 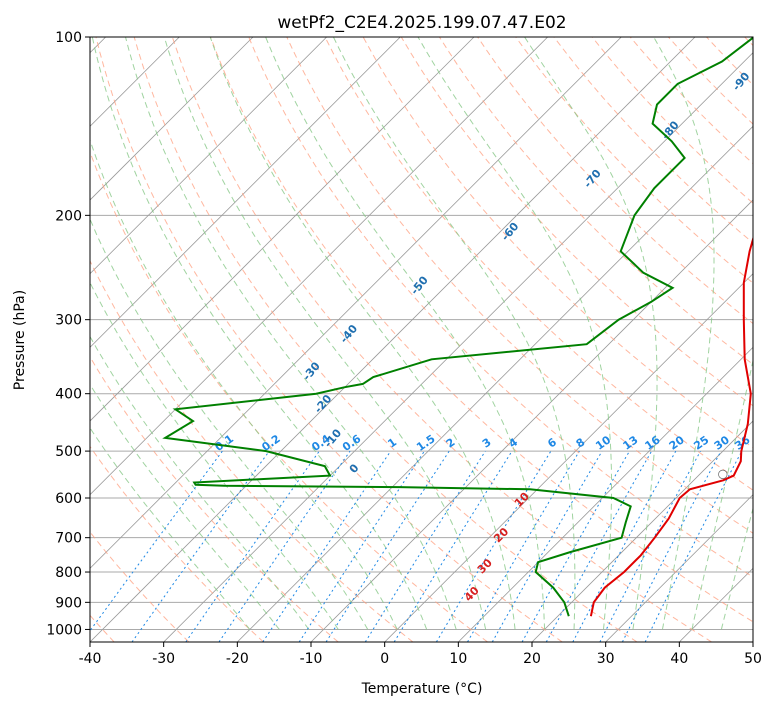 What do you see at coordinates (68, 573) in the screenshot?
I see `y-tick-label: 800` at bounding box center [68, 573].